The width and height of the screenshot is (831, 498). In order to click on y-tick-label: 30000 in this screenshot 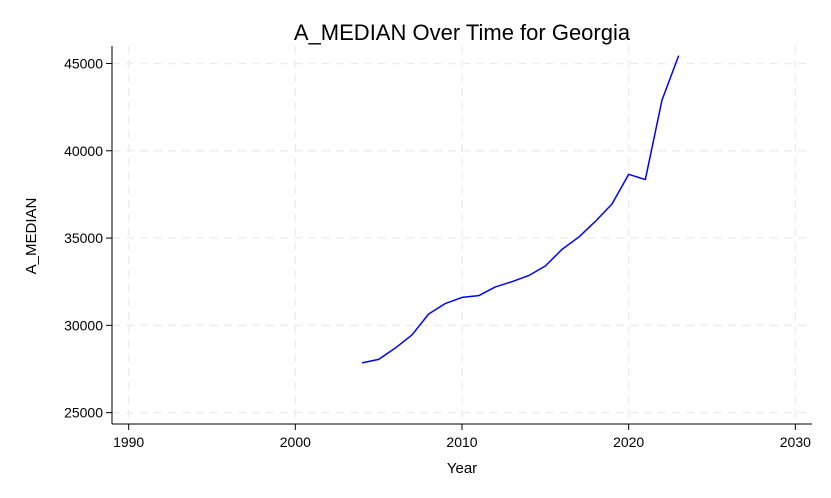, I will do `click(83, 325)`.